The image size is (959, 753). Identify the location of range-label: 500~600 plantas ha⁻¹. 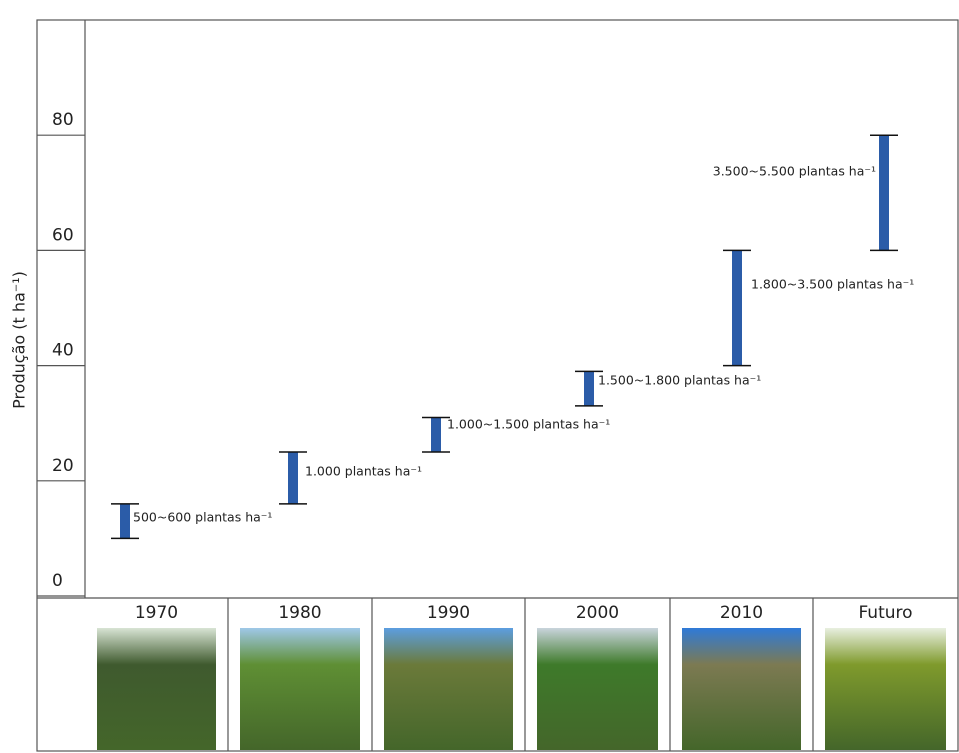
(202, 517).